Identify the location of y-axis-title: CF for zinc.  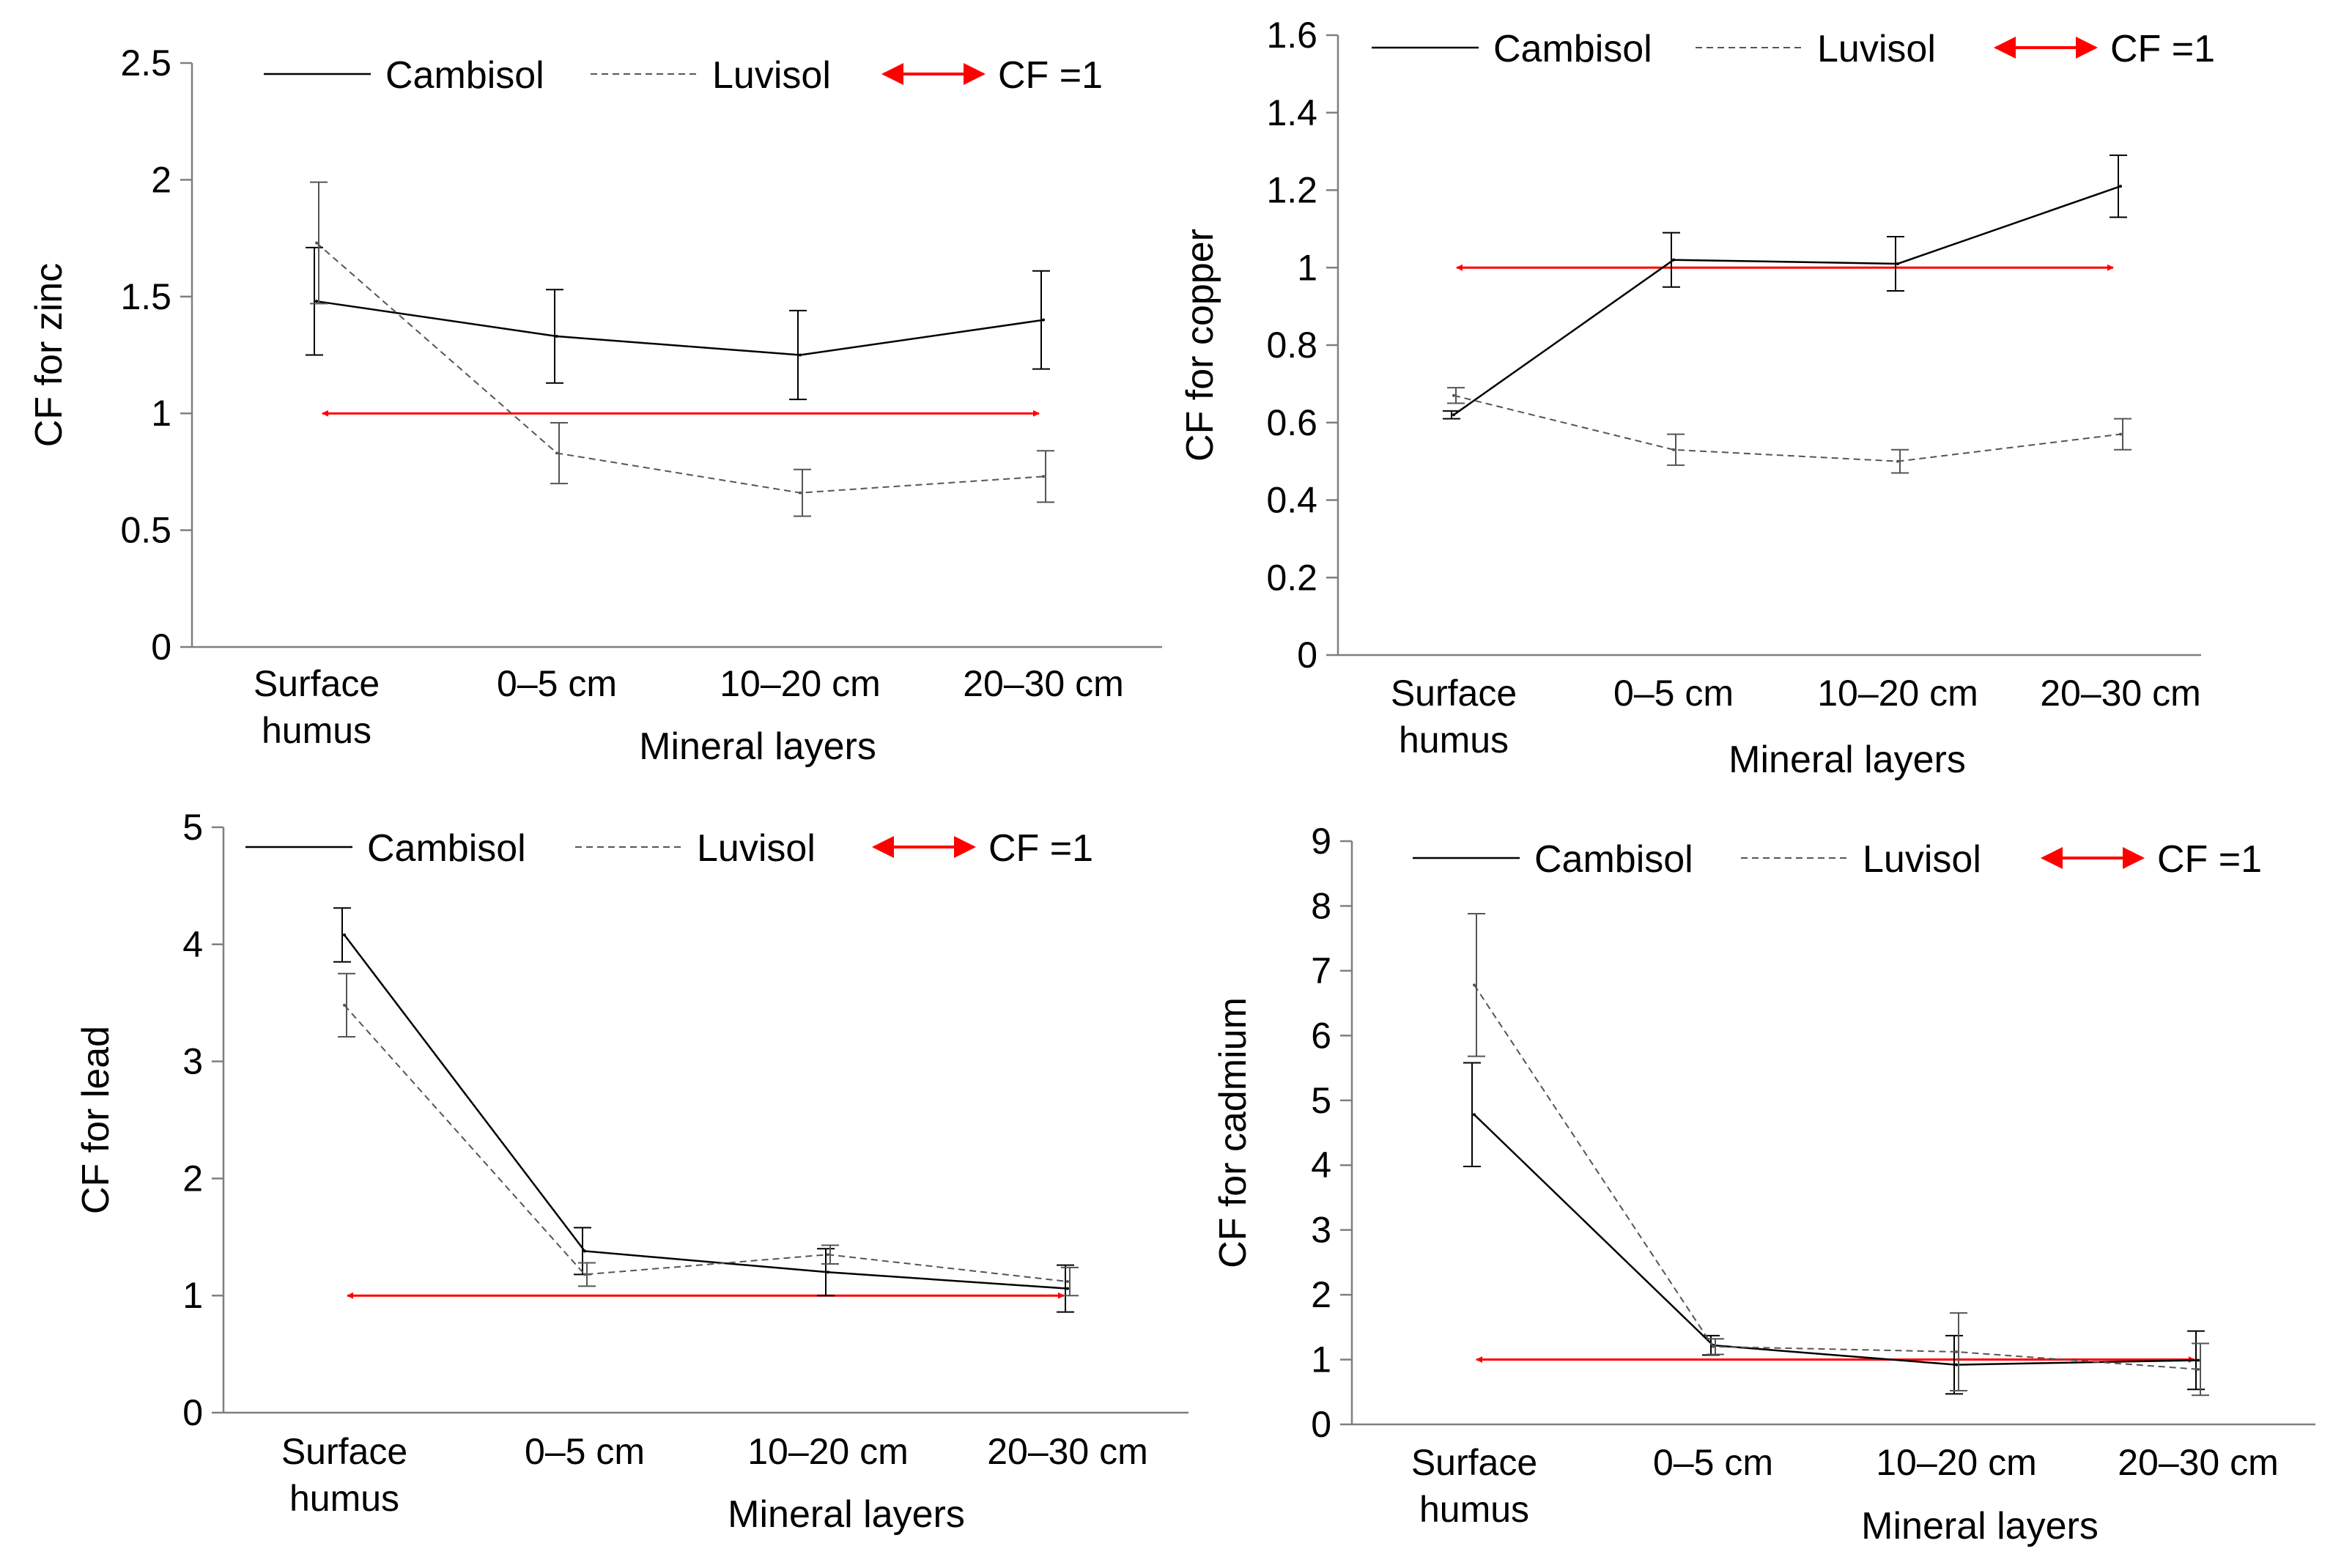
(49, 355).